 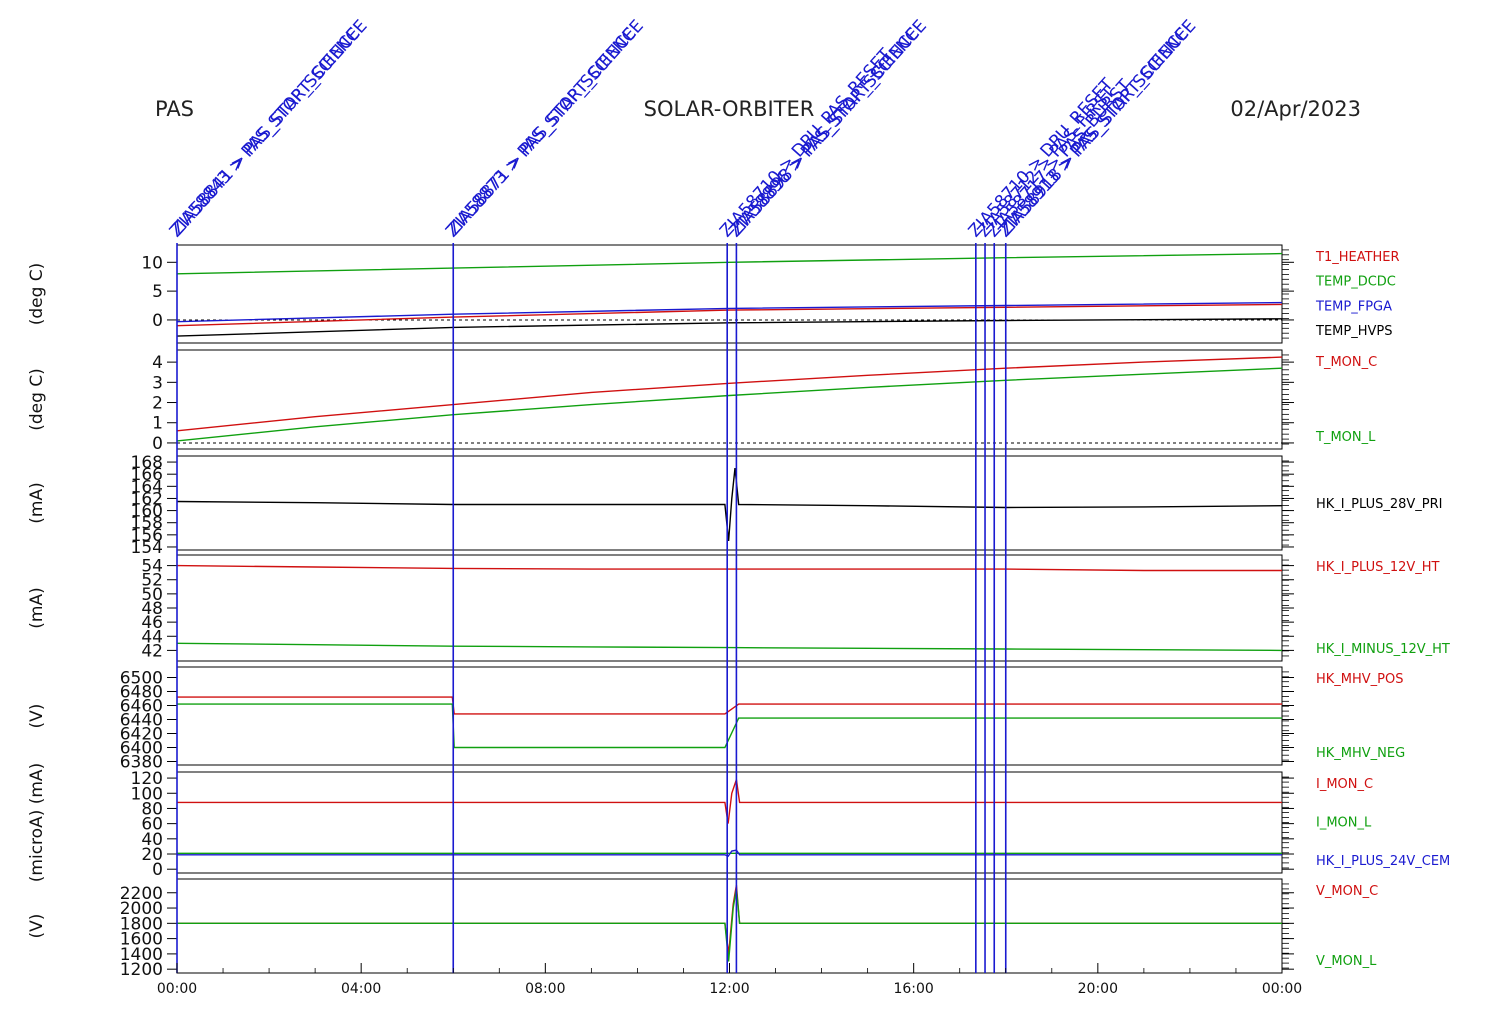 I want to click on y-tick-label: 154, so click(x=147, y=548).